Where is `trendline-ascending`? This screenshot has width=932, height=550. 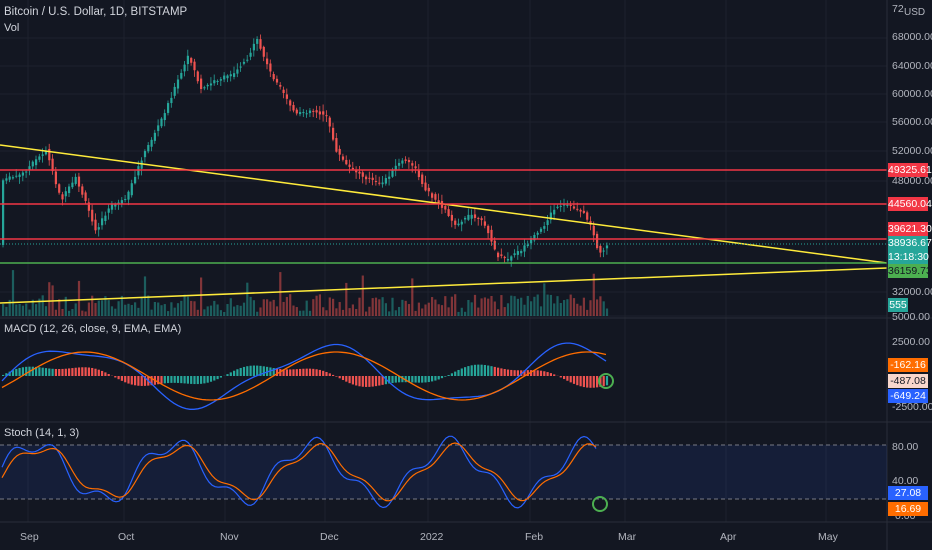 trendline-ascending is located at coordinates (444, 285).